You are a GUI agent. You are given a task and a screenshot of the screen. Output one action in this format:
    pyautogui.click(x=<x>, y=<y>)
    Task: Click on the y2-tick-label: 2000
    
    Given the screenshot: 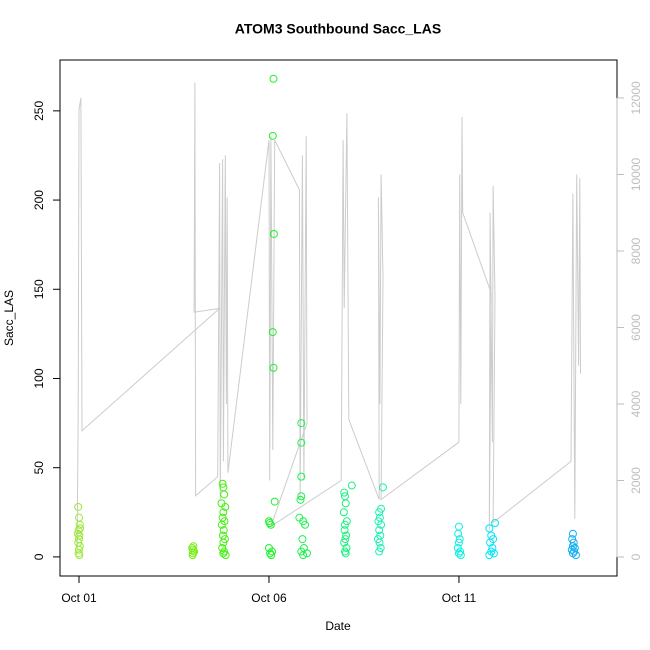 What is the action you would take?
    pyautogui.click(x=636, y=480)
    